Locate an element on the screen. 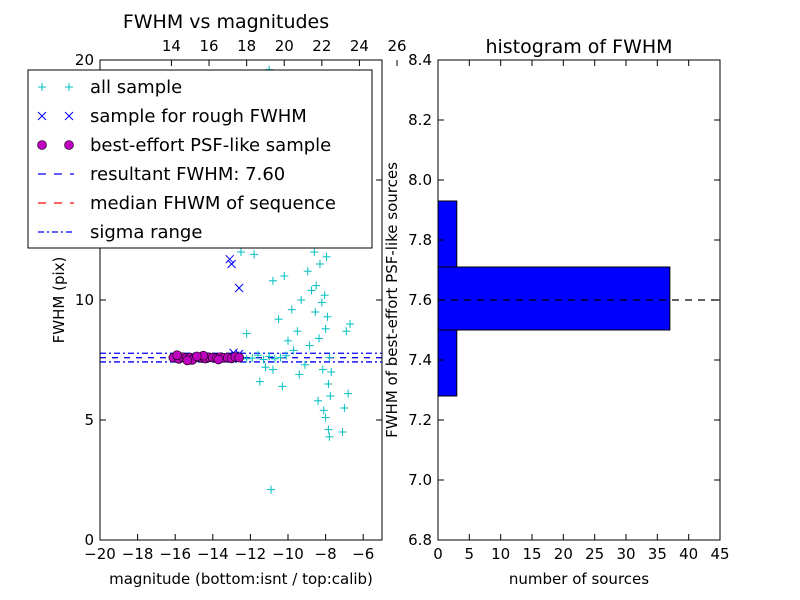 The width and height of the screenshot is (800, 600). hist-x-tick-label: 30 is located at coordinates (625, 554).